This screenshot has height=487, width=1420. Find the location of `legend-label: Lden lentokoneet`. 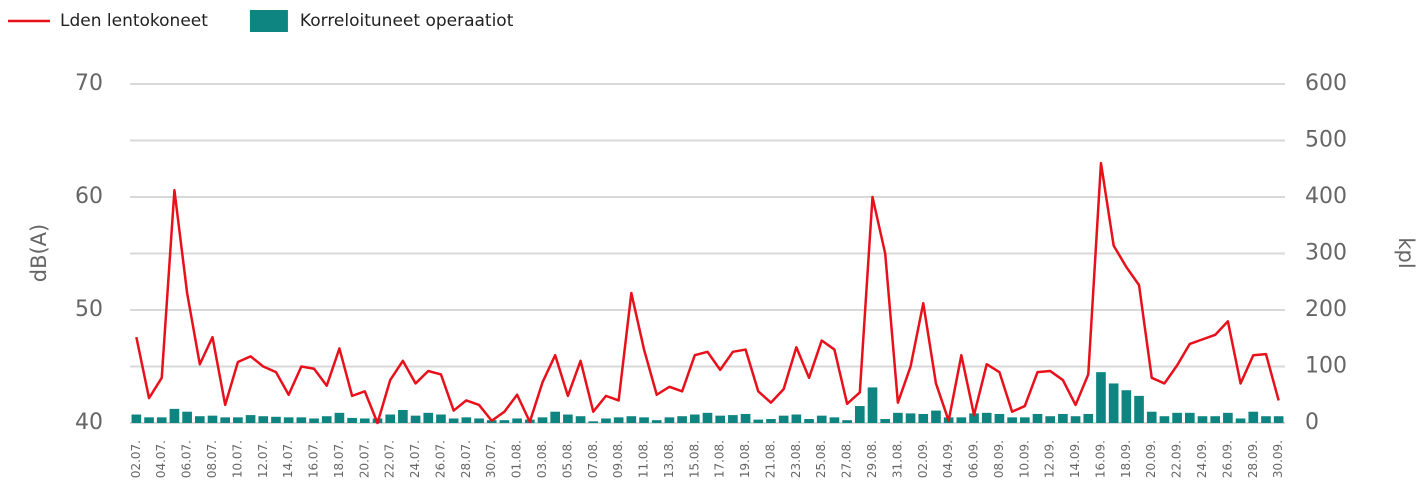

legend-label: Lden lentokoneet is located at coordinates (134, 21).